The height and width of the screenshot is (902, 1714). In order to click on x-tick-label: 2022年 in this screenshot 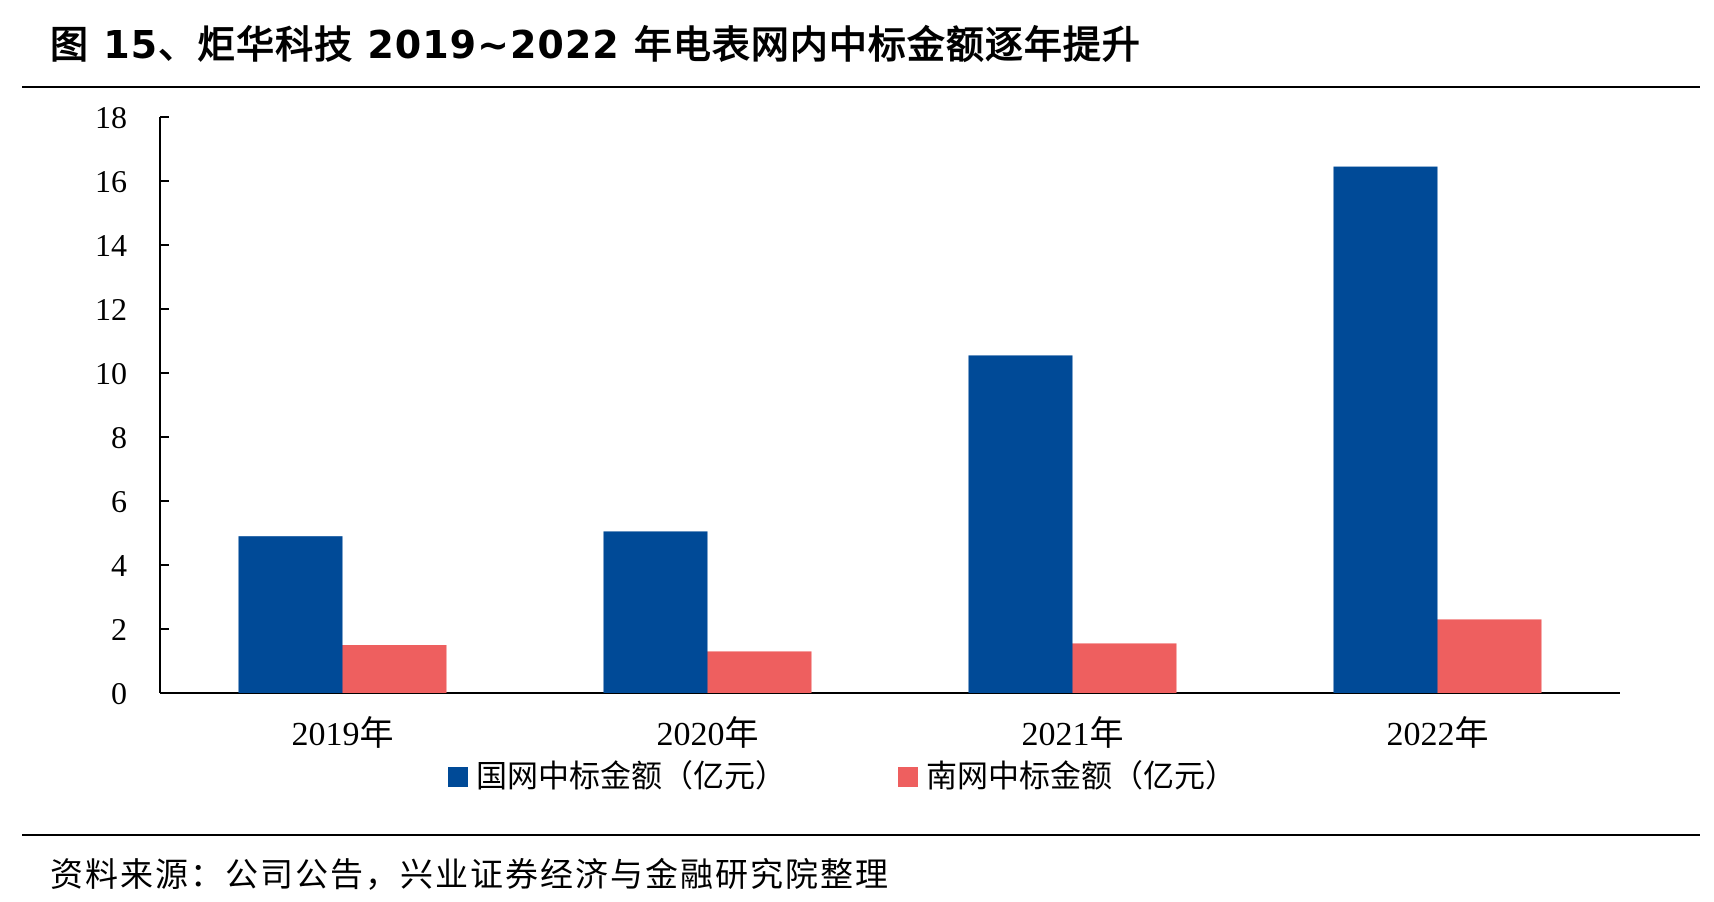, I will do `click(1438, 734)`.